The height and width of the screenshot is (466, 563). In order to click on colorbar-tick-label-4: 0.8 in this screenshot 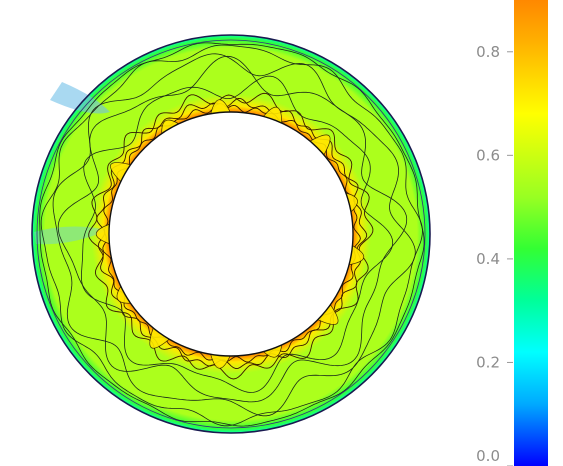, I will do `click(488, 52)`.